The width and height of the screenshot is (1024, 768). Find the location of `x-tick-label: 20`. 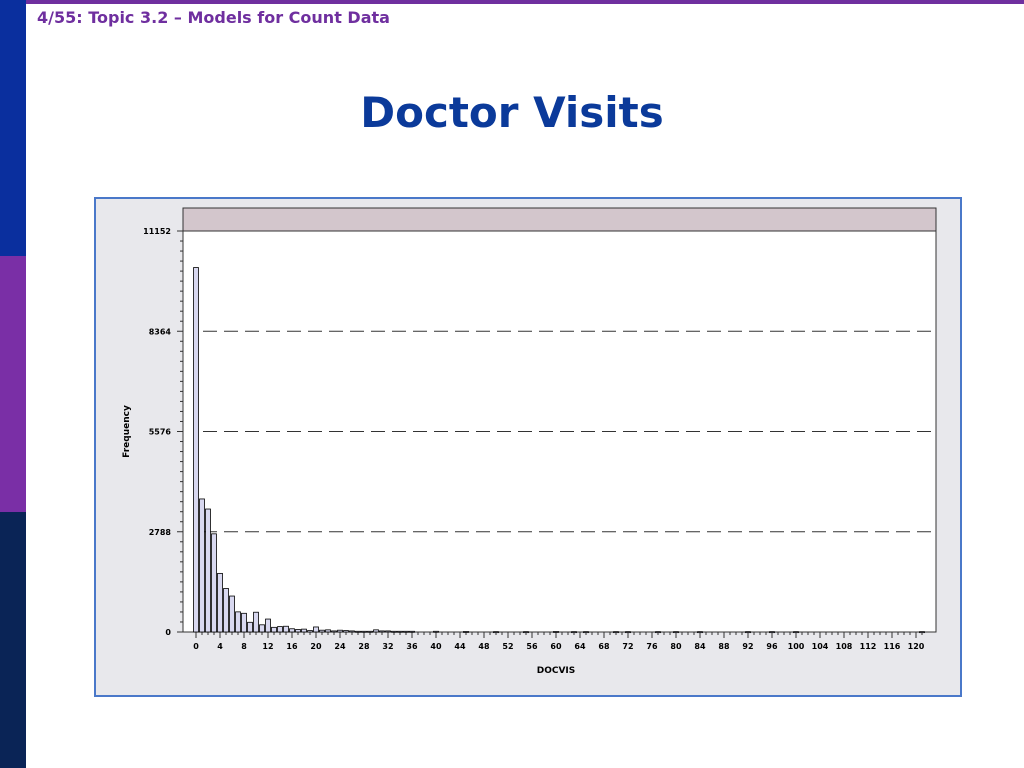

x-tick-label: 20 is located at coordinates (316, 646).